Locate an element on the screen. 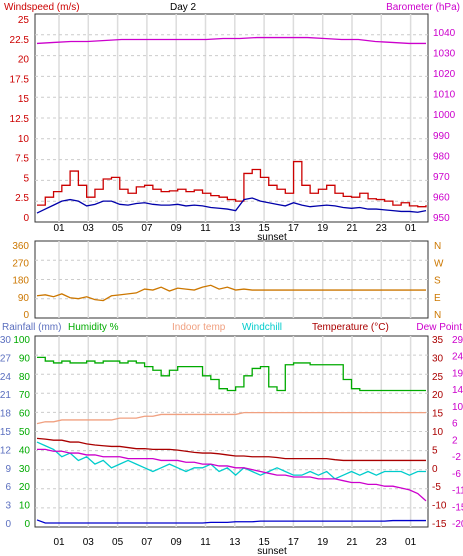 This screenshot has height=556, width=463. x-tick-label: 07 is located at coordinates (147, 542).